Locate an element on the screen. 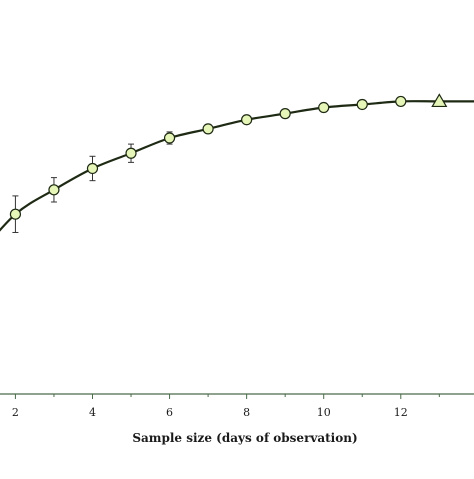 The width and height of the screenshot is (474, 479). x-tick-label: 12 is located at coordinates (401, 412).